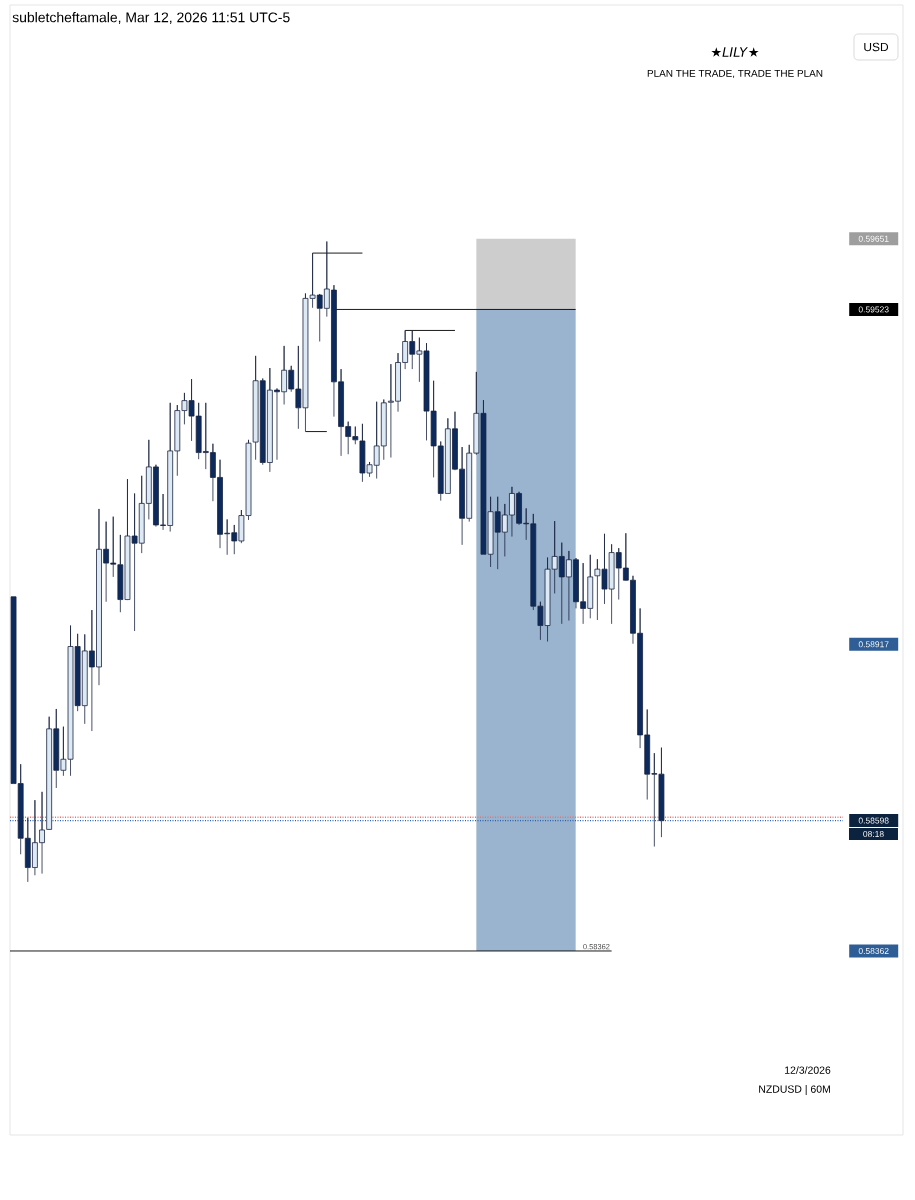  What do you see at coordinates (873, 238) in the screenshot?
I see `y-tick-label: 0.59651` at bounding box center [873, 238].